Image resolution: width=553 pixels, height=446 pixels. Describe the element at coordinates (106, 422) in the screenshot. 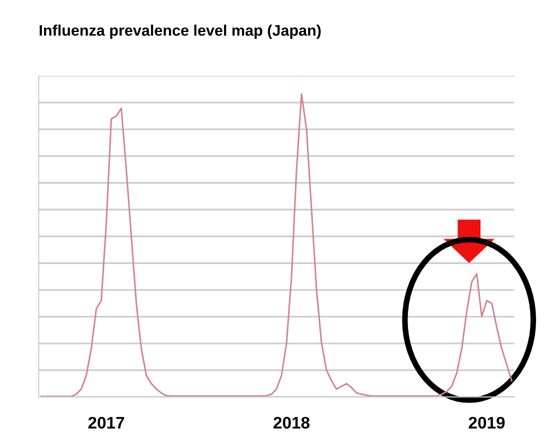

I see `x-tick-label: 2017` at that location.